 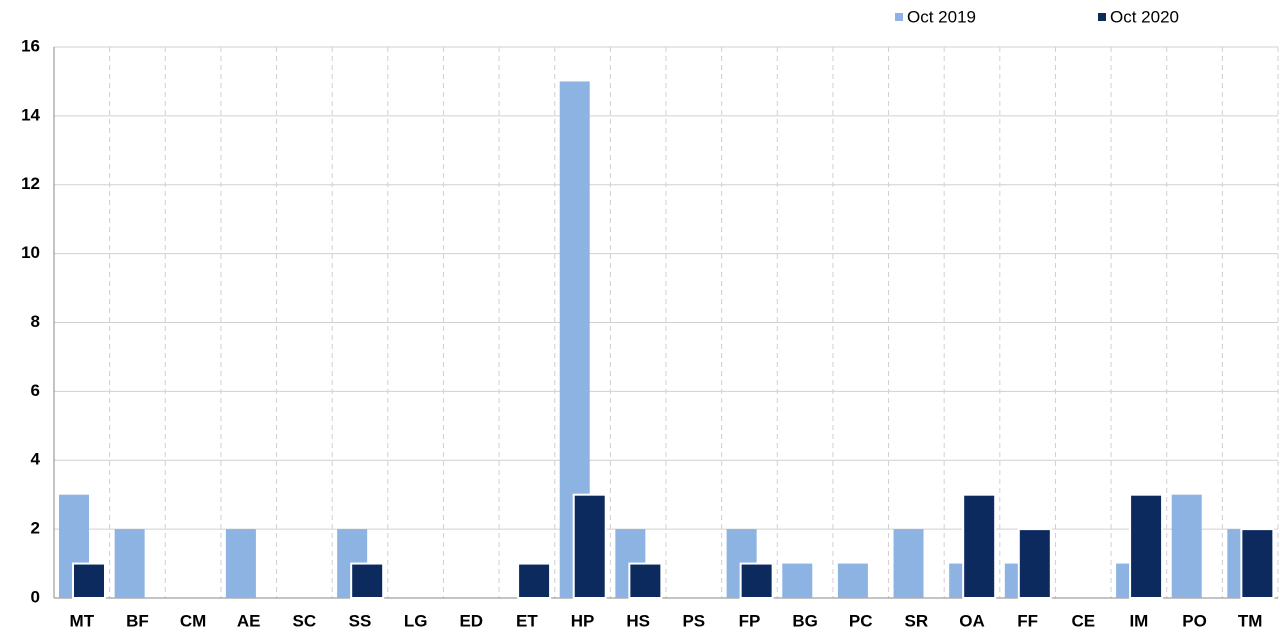 I want to click on x-tick-label: ET, so click(x=527, y=620).